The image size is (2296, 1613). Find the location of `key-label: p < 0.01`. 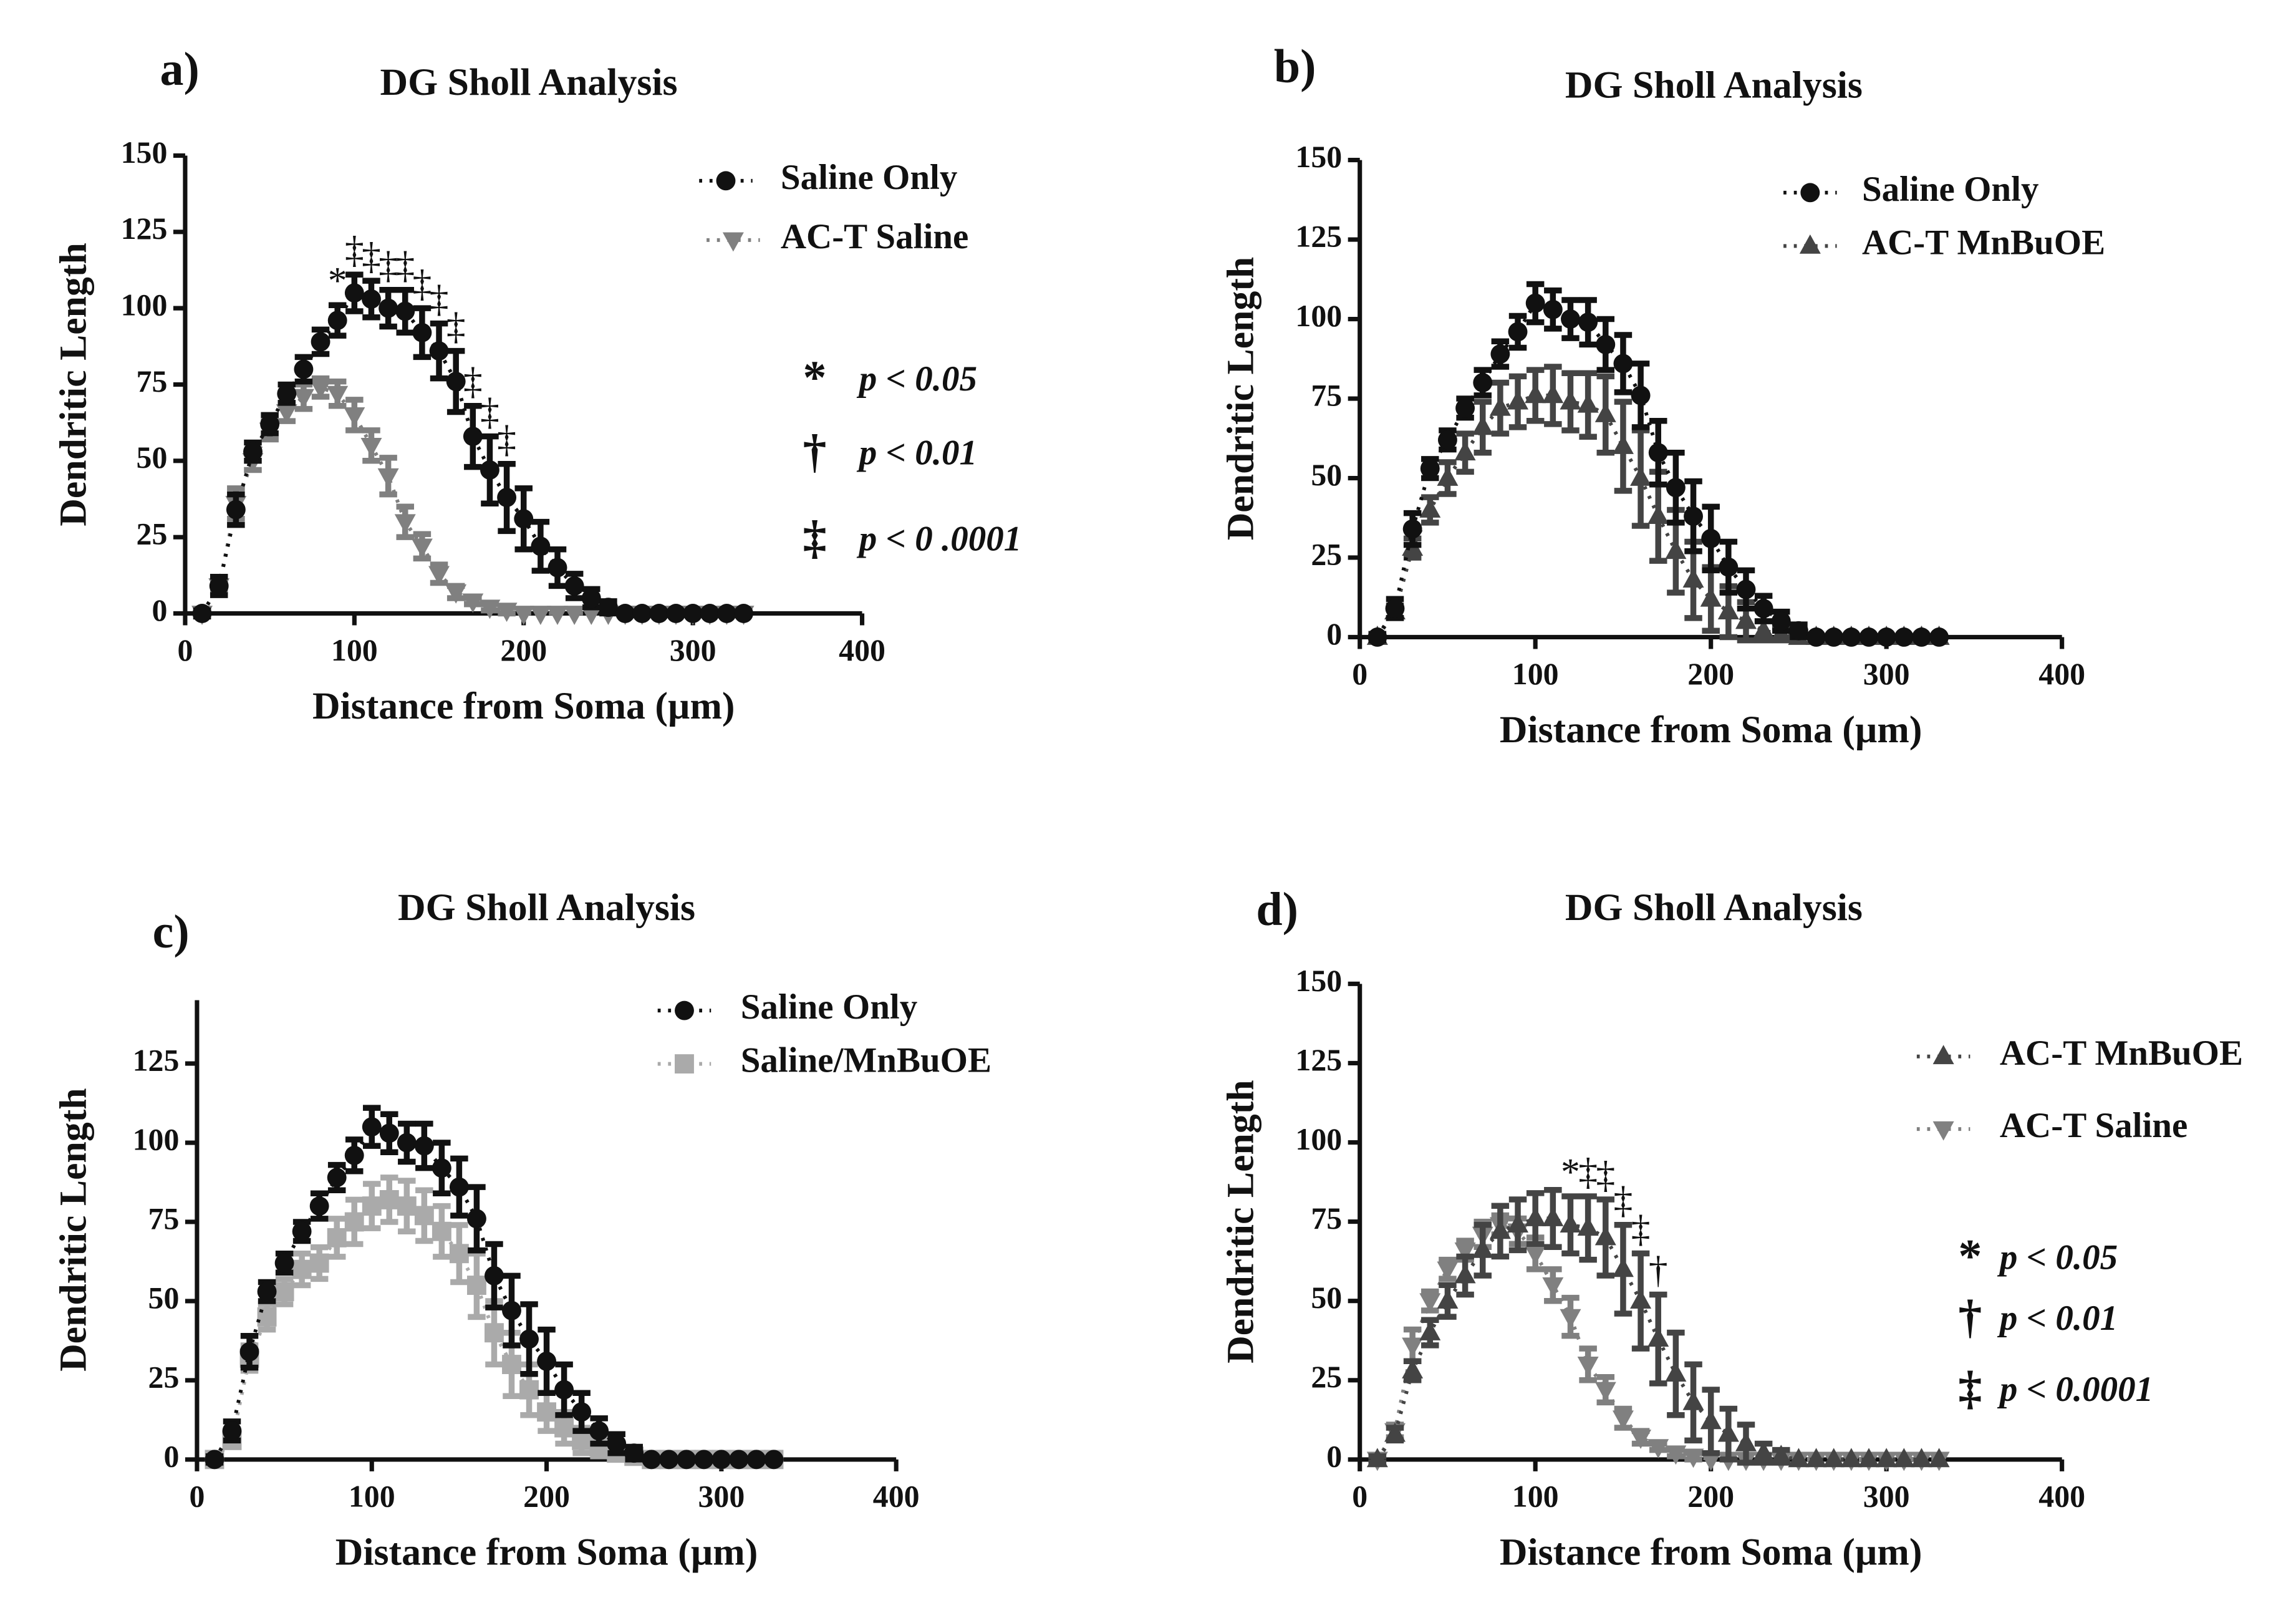

key-label: p < 0.01 is located at coordinates (2057, 1318).